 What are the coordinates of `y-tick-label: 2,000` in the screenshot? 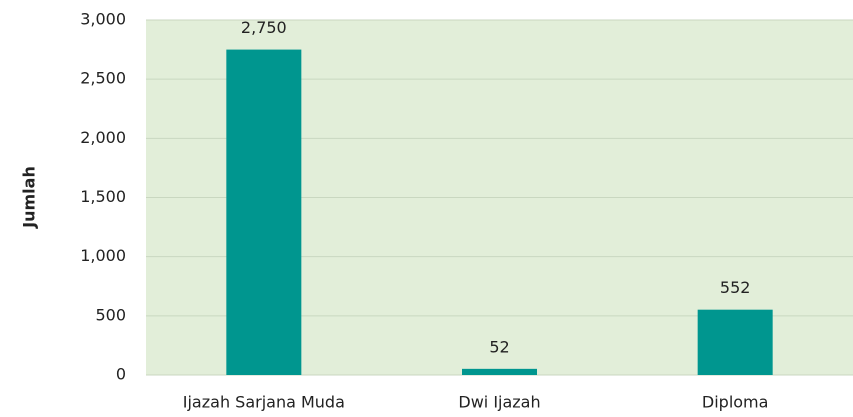 It's located at (103, 137).